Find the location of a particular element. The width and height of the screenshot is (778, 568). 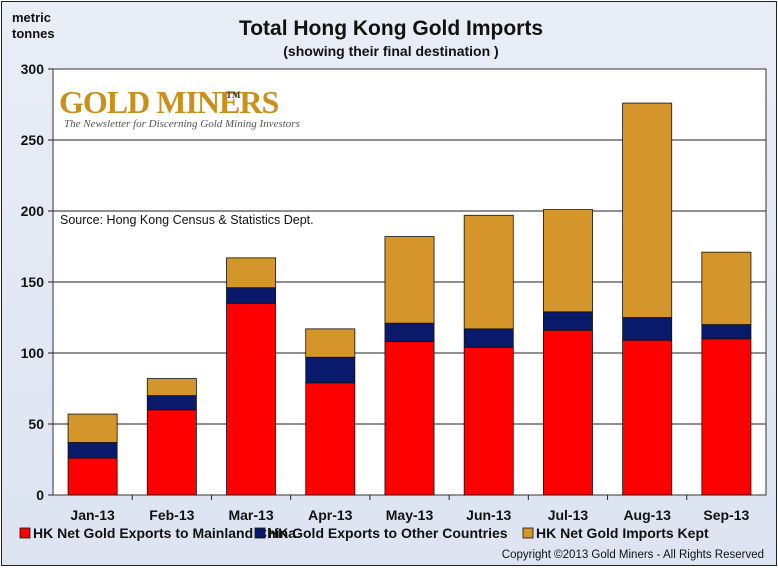

y-tick-label: 100 is located at coordinates (33, 353).